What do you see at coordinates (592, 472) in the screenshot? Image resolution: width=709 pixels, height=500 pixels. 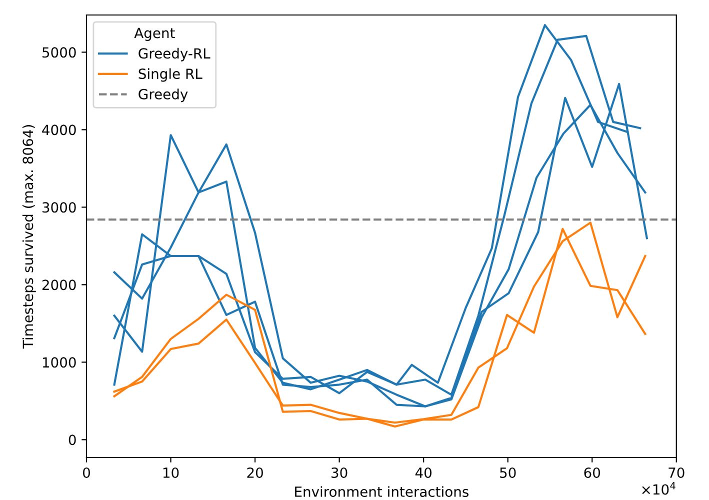 I see `x-tick-label: 60` at bounding box center [592, 472].